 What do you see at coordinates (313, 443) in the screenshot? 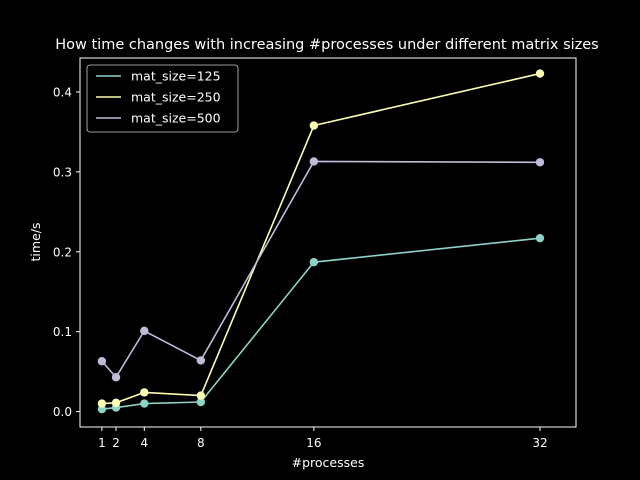
I see `x-tick-label: 16` at bounding box center [313, 443].